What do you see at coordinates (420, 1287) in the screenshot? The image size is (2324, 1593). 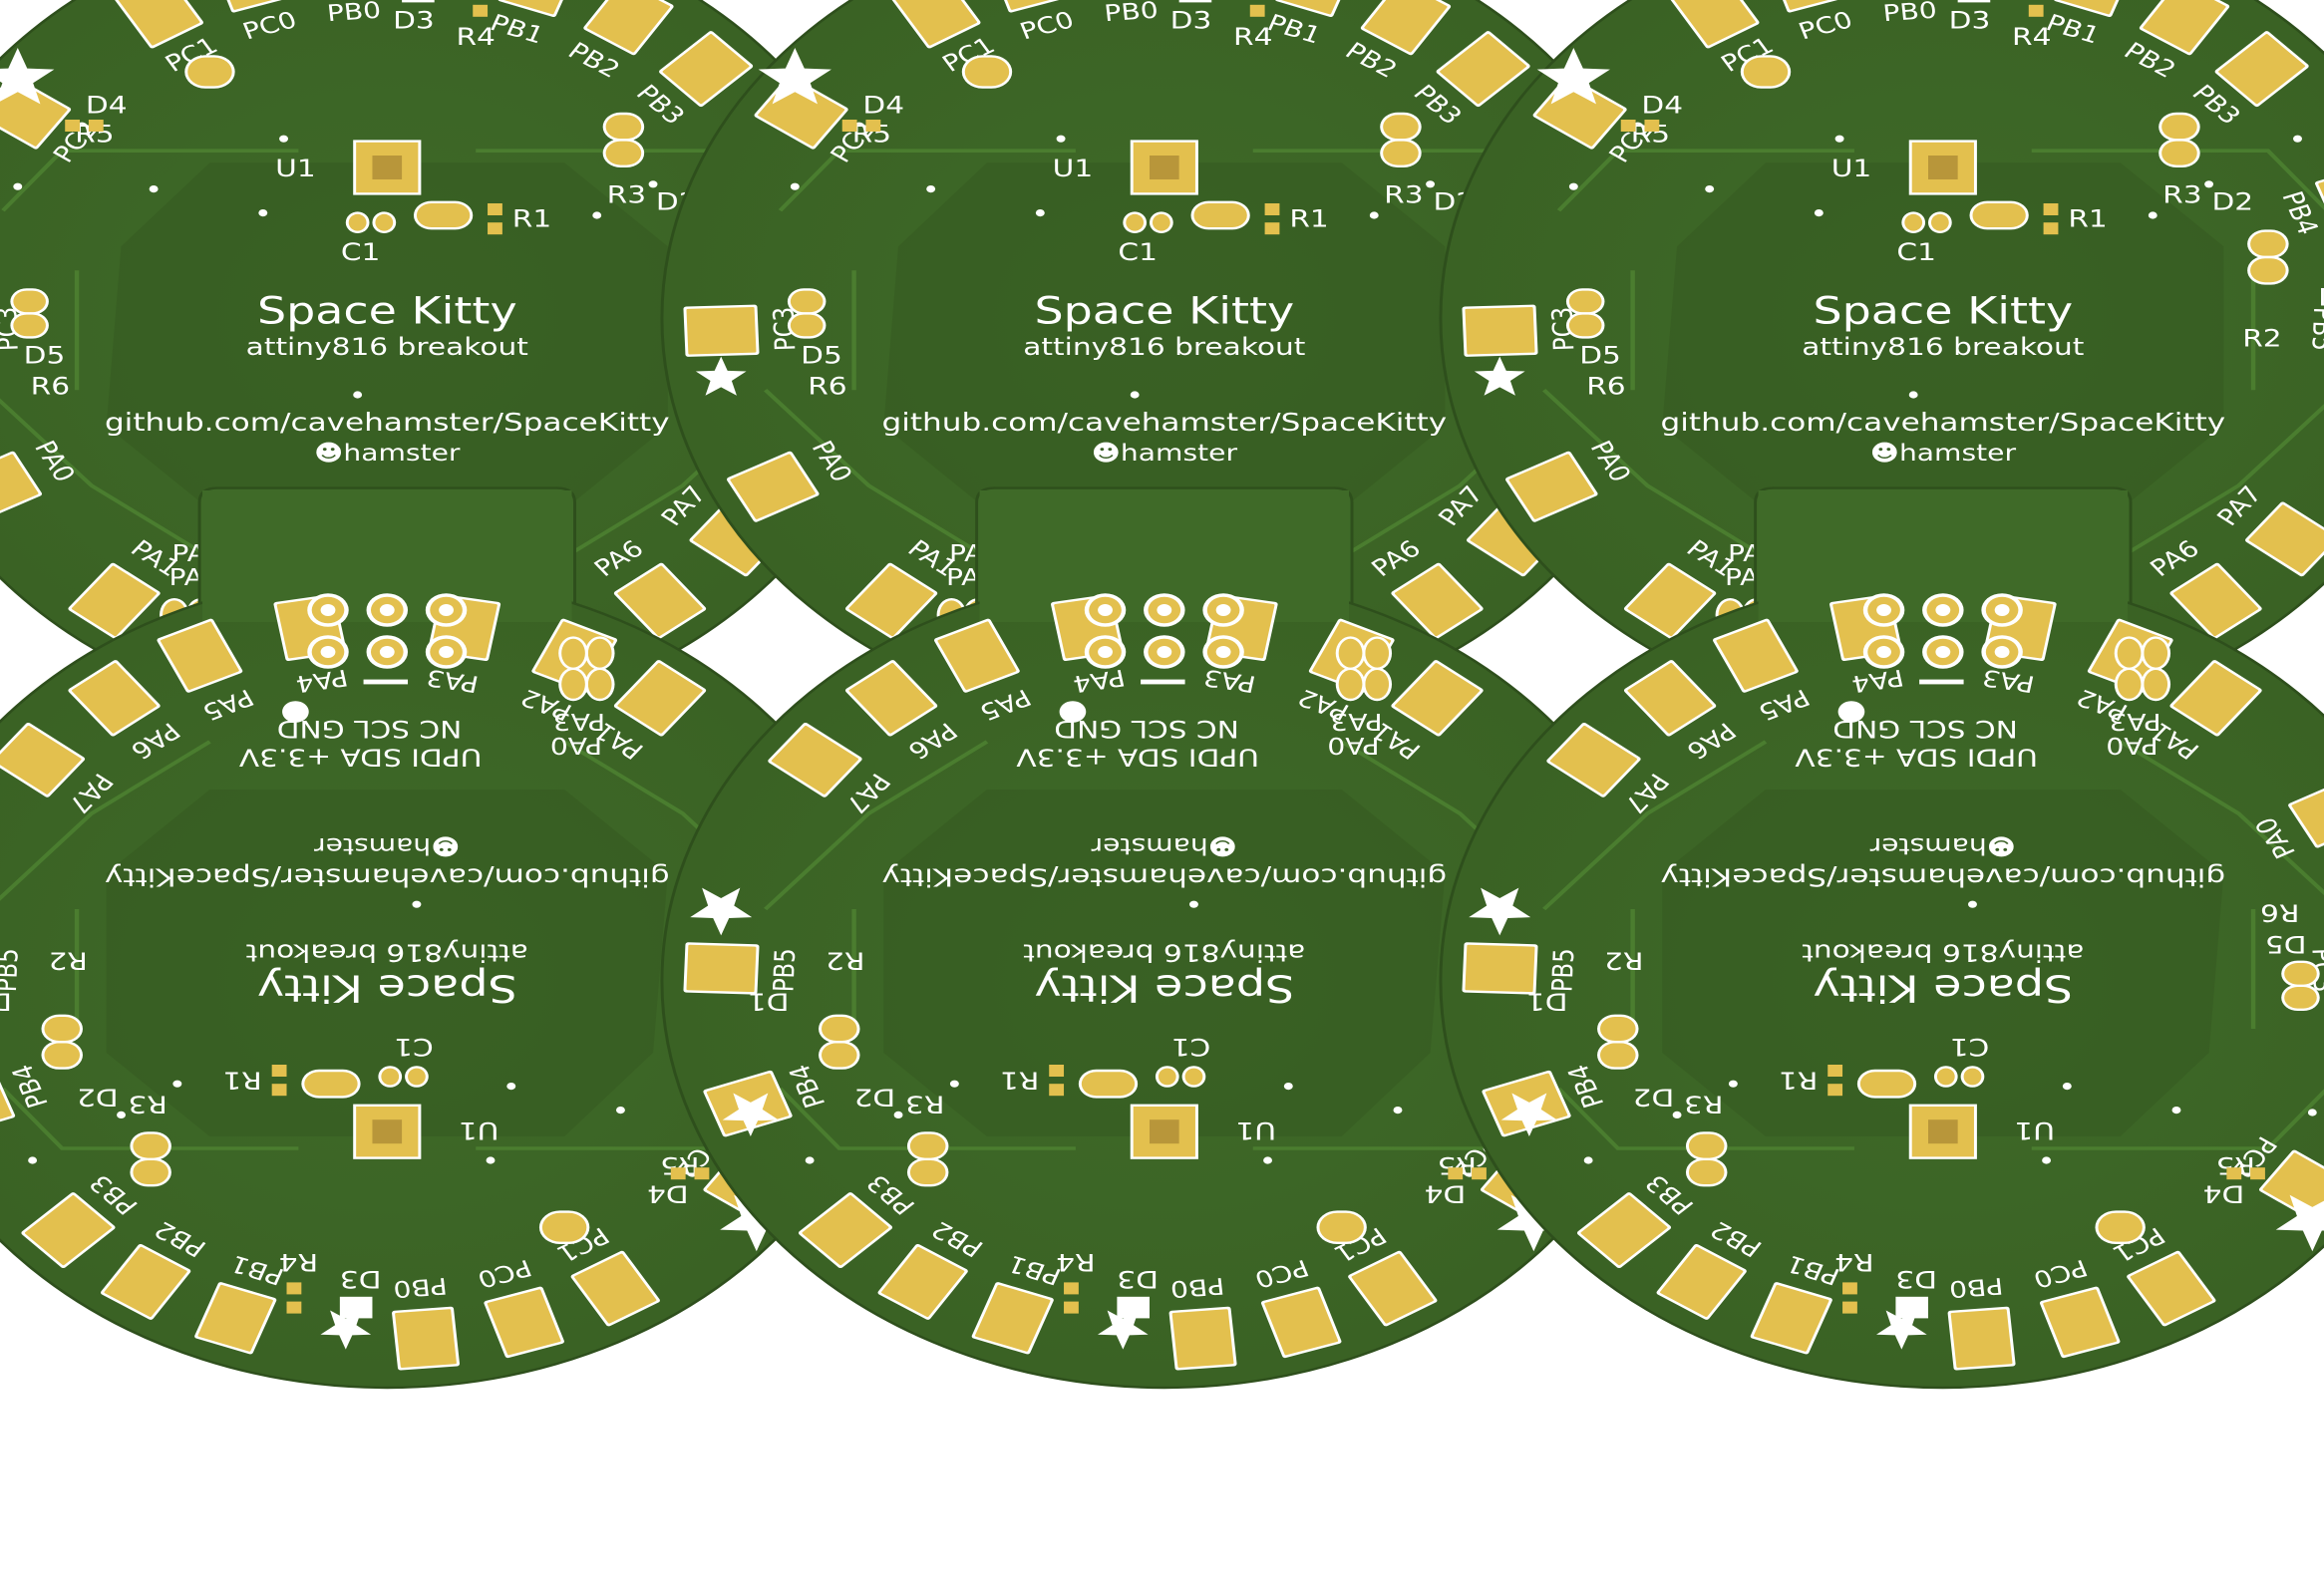 I see `pad-label: PB0` at bounding box center [420, 1287].